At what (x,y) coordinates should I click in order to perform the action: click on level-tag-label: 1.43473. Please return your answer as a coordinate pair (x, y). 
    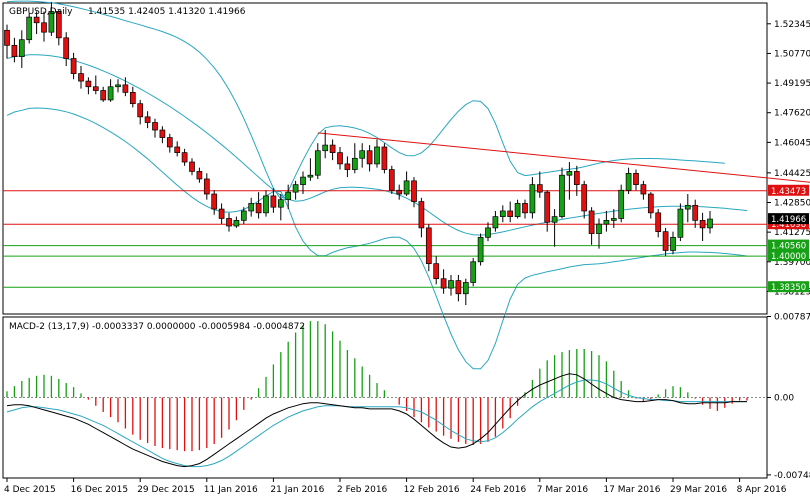
    Looking at the image, I should click on (788, 192).